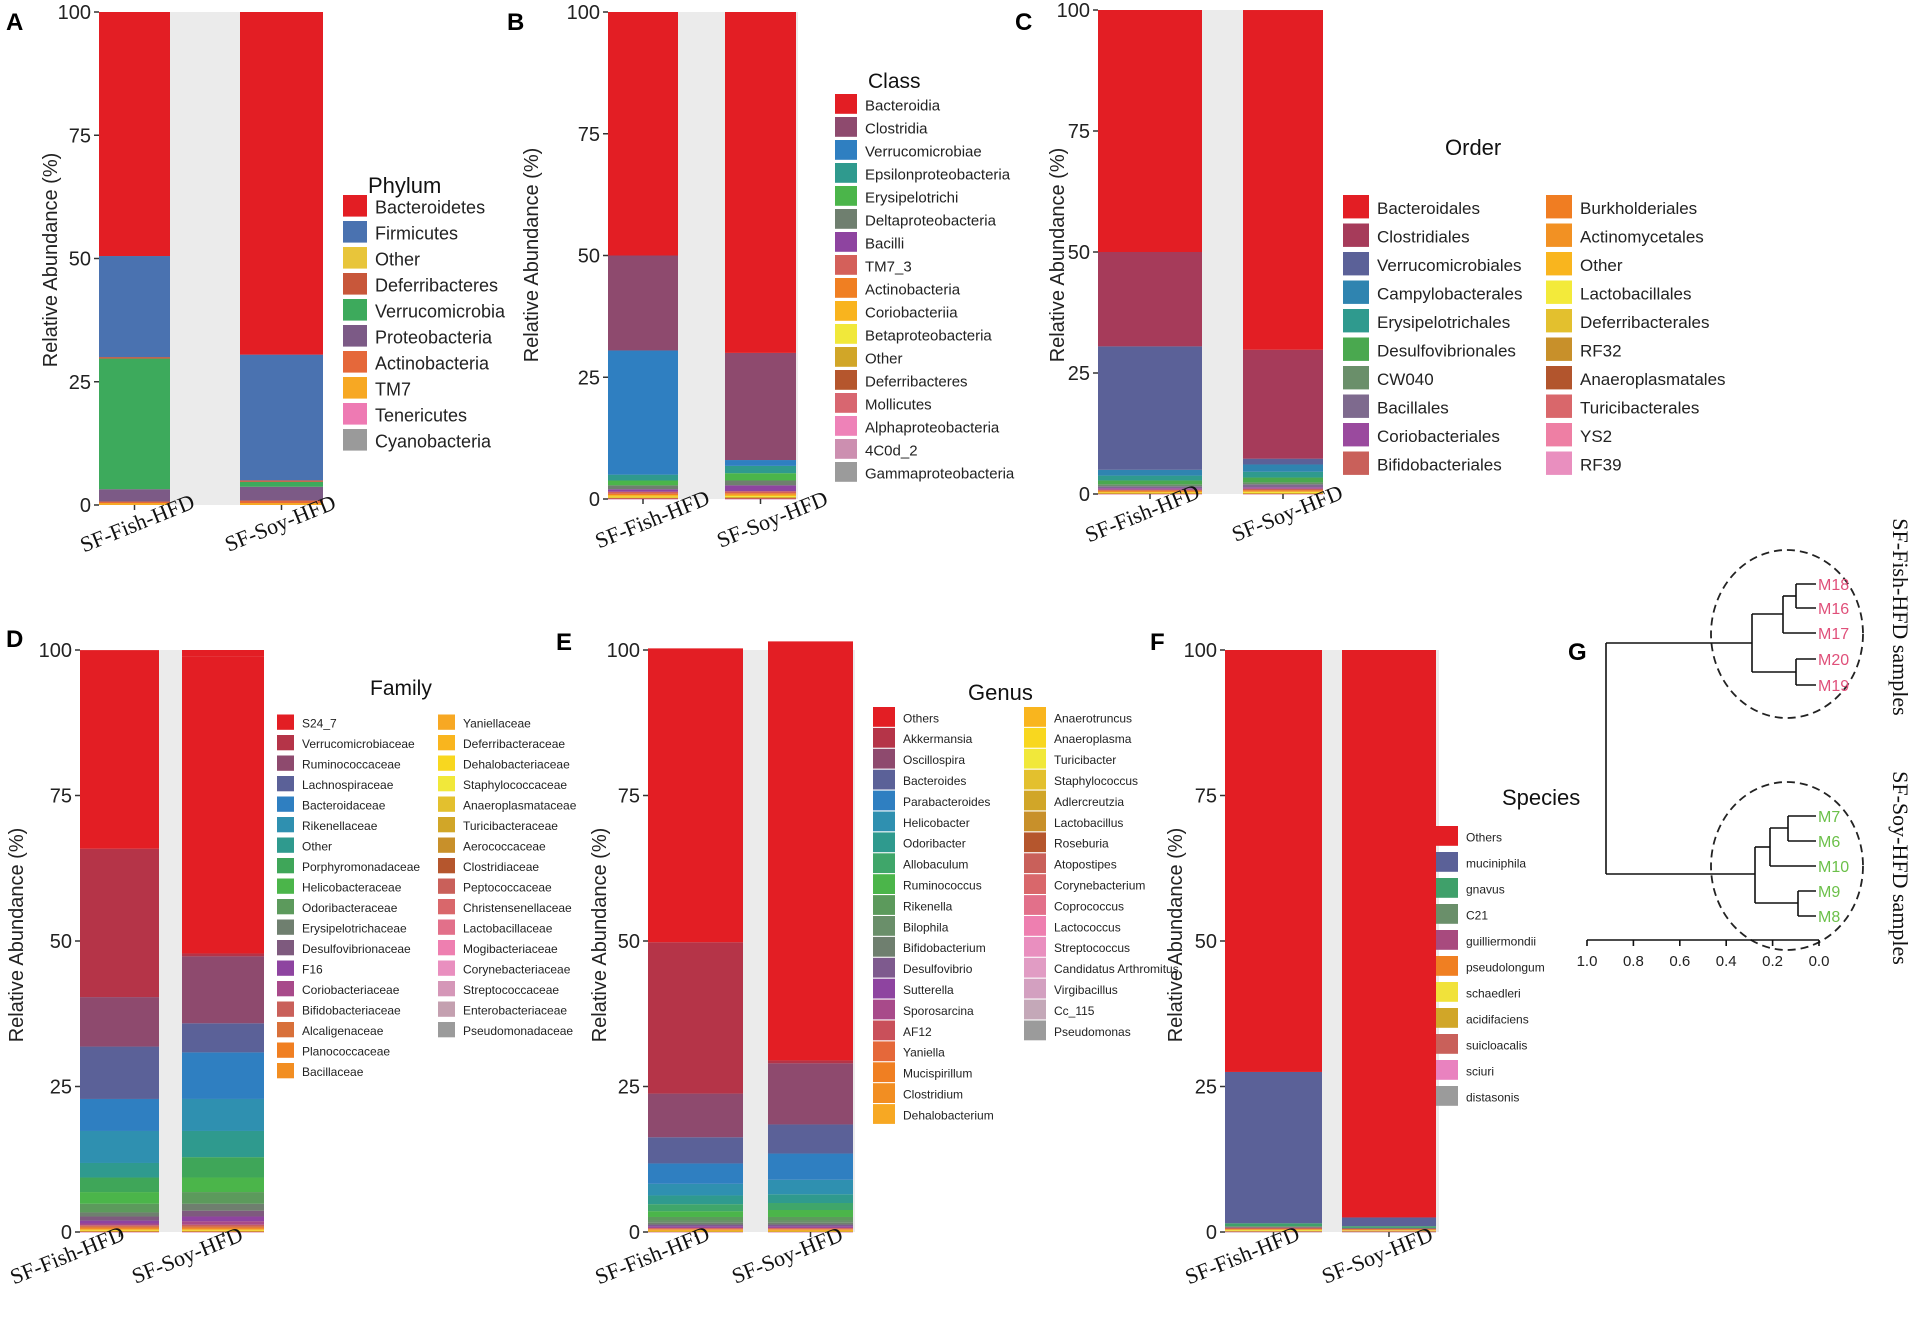 The width and height of the screenshot is (1908, 1332). I want to click on legend-label: Helicobacter, so click(936, 823).